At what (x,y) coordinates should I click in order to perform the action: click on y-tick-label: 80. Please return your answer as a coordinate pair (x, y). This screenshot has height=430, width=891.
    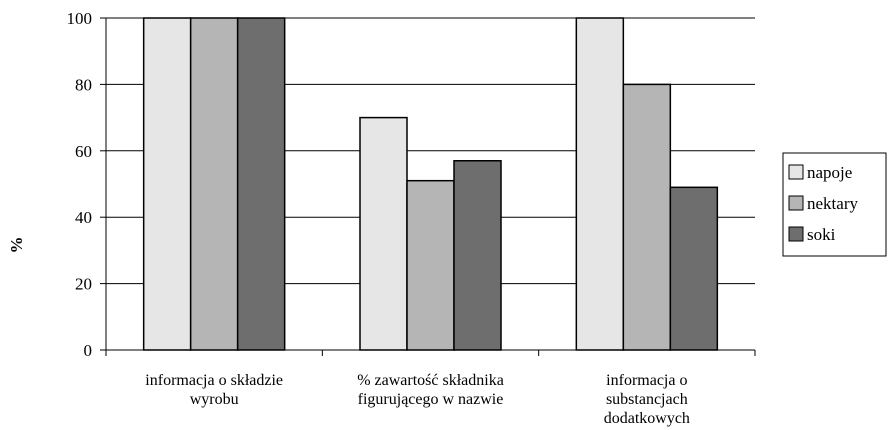
    Looking at the image, I should click on (83, 84).